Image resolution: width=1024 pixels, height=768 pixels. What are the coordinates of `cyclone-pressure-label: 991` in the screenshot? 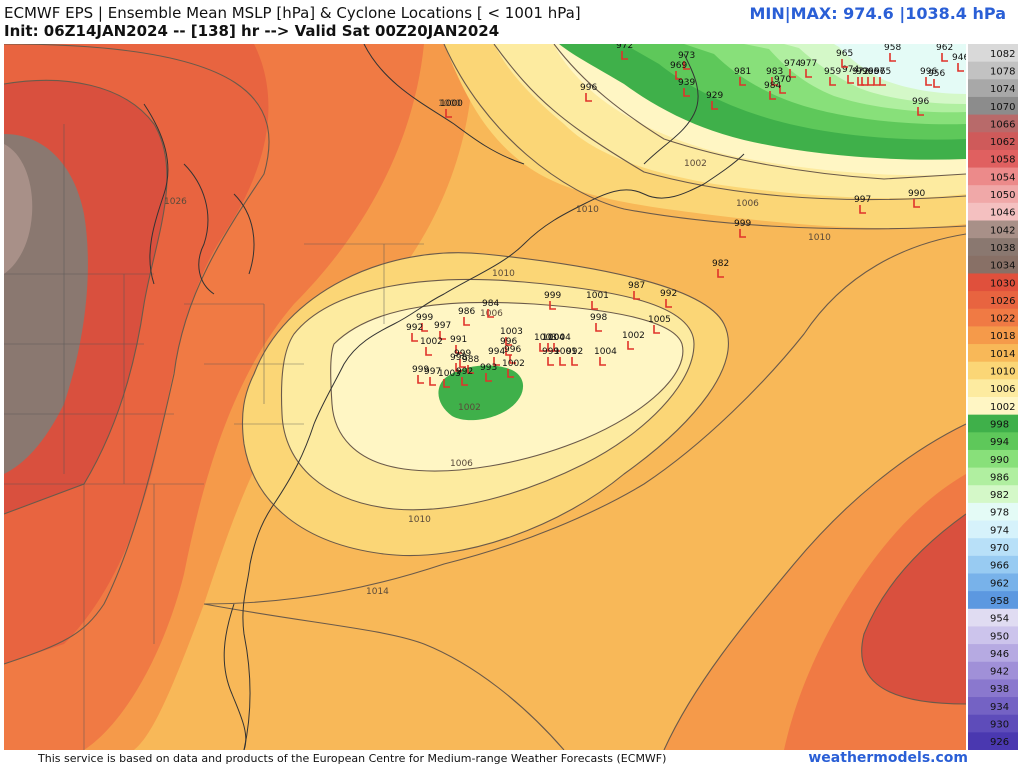 It's located at (458, 340).